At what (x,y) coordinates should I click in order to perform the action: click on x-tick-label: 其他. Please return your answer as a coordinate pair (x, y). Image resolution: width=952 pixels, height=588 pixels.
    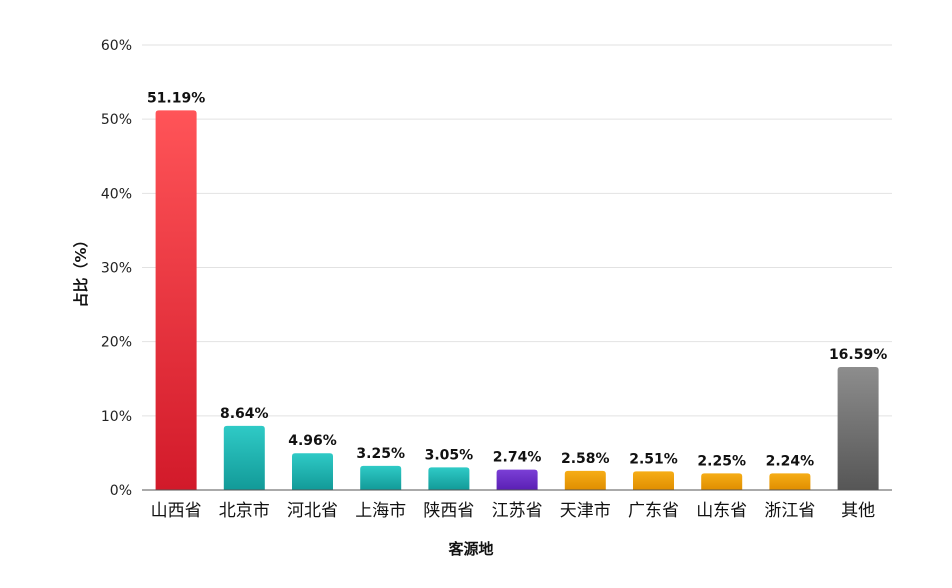
    Looking at the image, I should click on (858, 511).